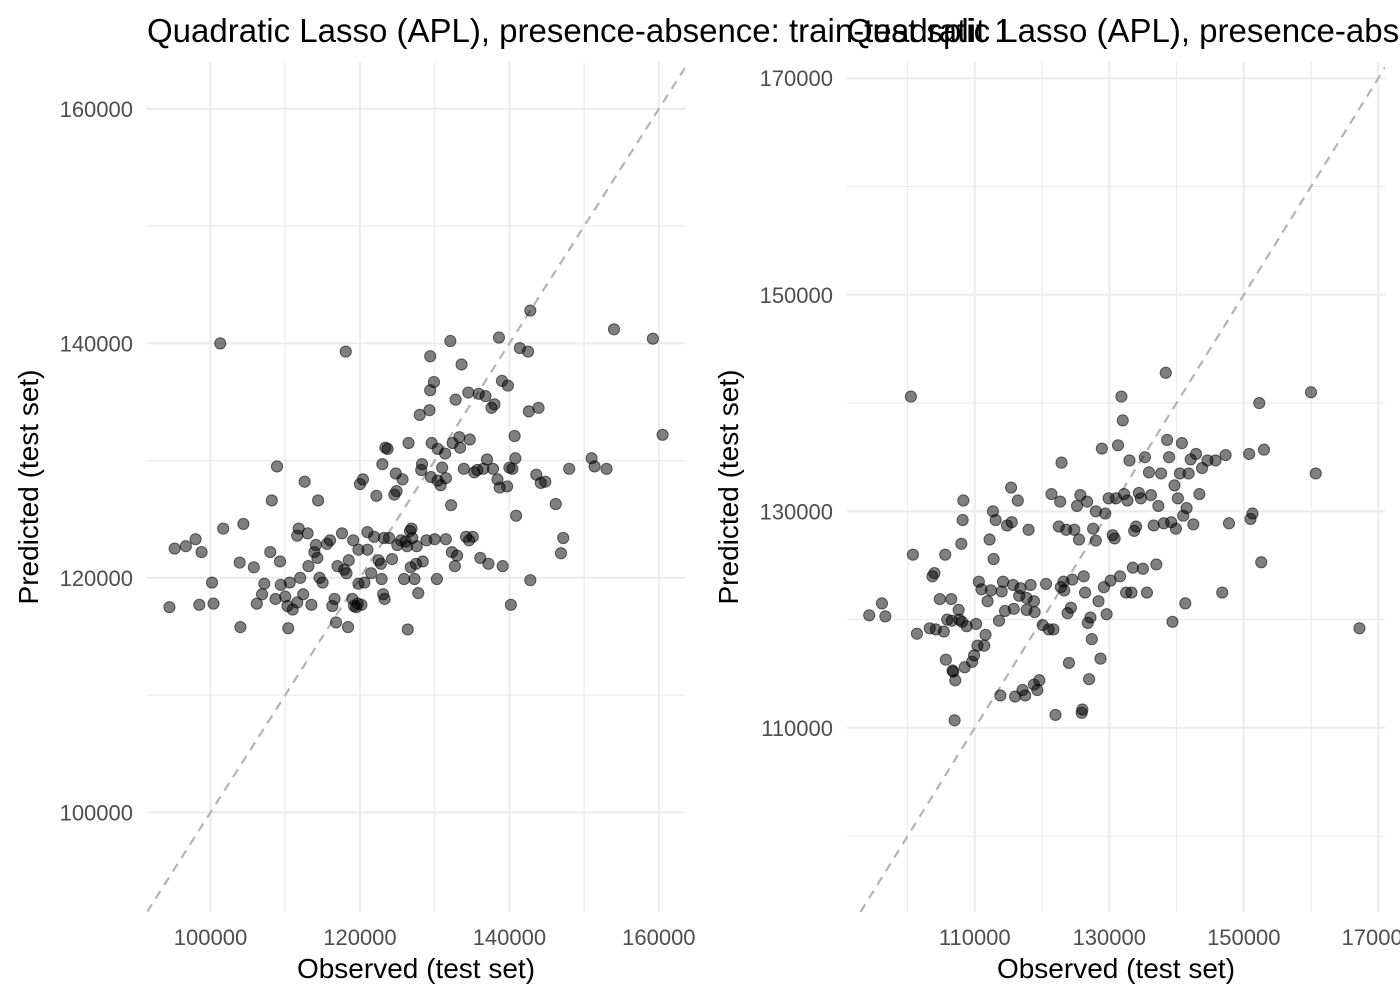  I want to click on y-axis-title: Predicted (test set), so click(28, 487).